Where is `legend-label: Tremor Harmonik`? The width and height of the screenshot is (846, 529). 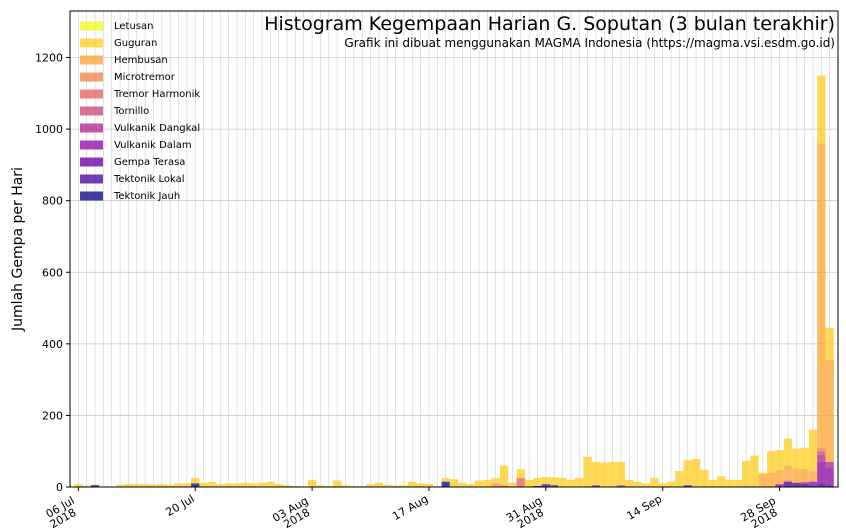
legend-label: Tremor Harmonik is located at coordinates (156, 94).